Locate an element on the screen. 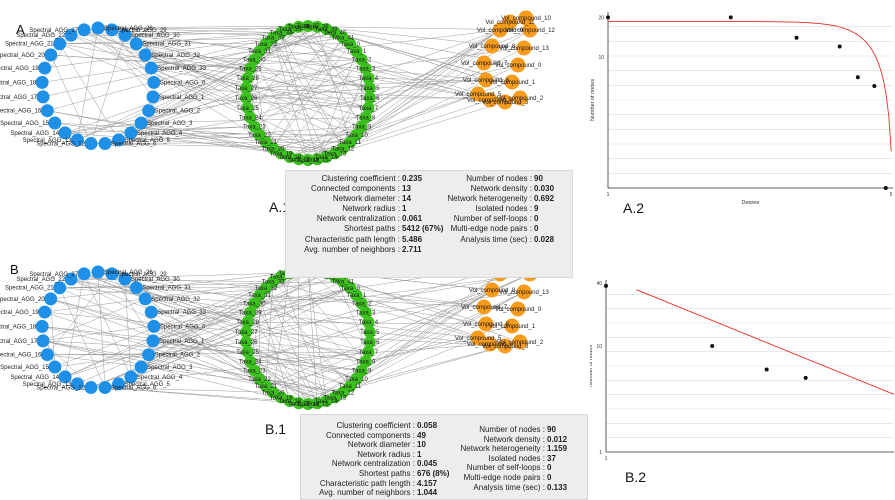 The width and height of the screenshot is (895, 500). stats-value: 2.711 is located at coordinates (411, 249).